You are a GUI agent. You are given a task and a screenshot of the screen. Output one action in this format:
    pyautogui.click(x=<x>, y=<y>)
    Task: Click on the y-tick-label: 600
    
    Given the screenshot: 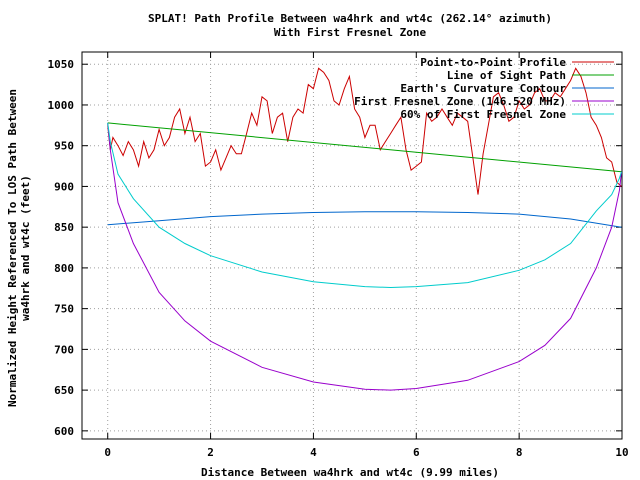 What is the action you would take?
    pyautogui.click(x=64, y=431)
    